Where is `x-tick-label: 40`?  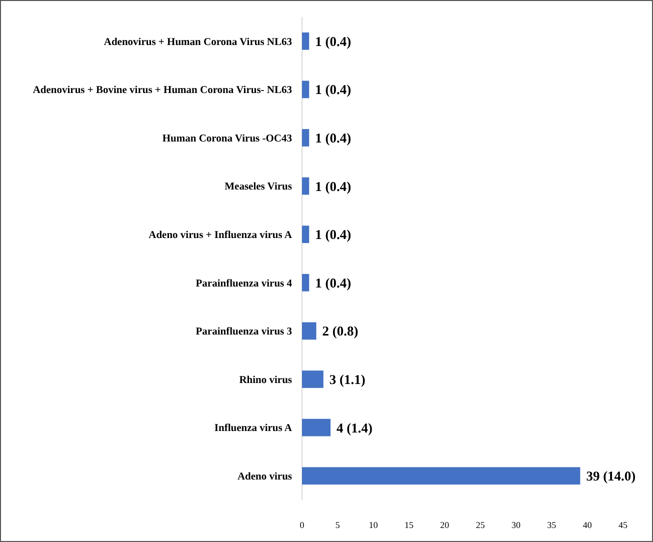 x-tick-label: 40 is located at coordinates (587, 525).